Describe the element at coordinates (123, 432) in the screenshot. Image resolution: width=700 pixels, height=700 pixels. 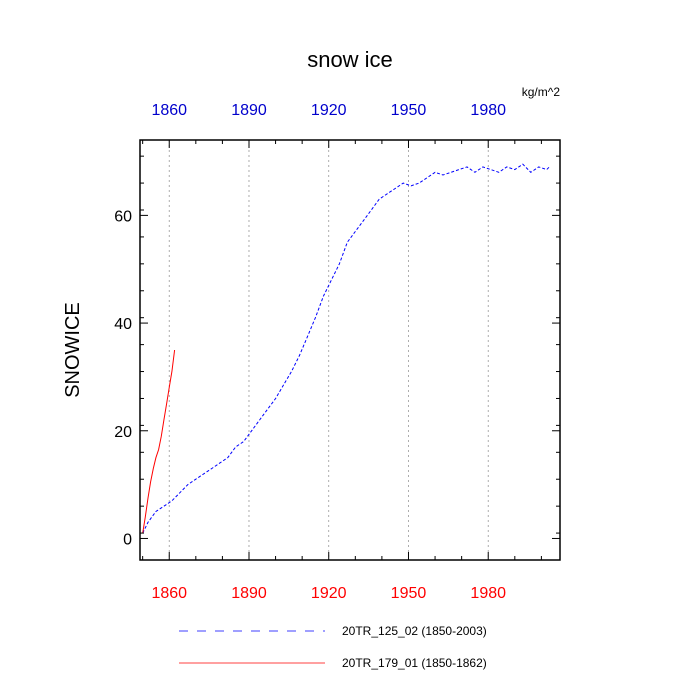
I see `tick-label-y-20: 20` at that location.